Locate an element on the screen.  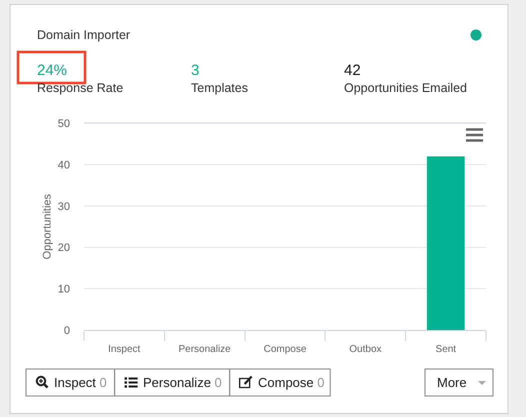
data-label: 3 is located at coordinates (195, 70).